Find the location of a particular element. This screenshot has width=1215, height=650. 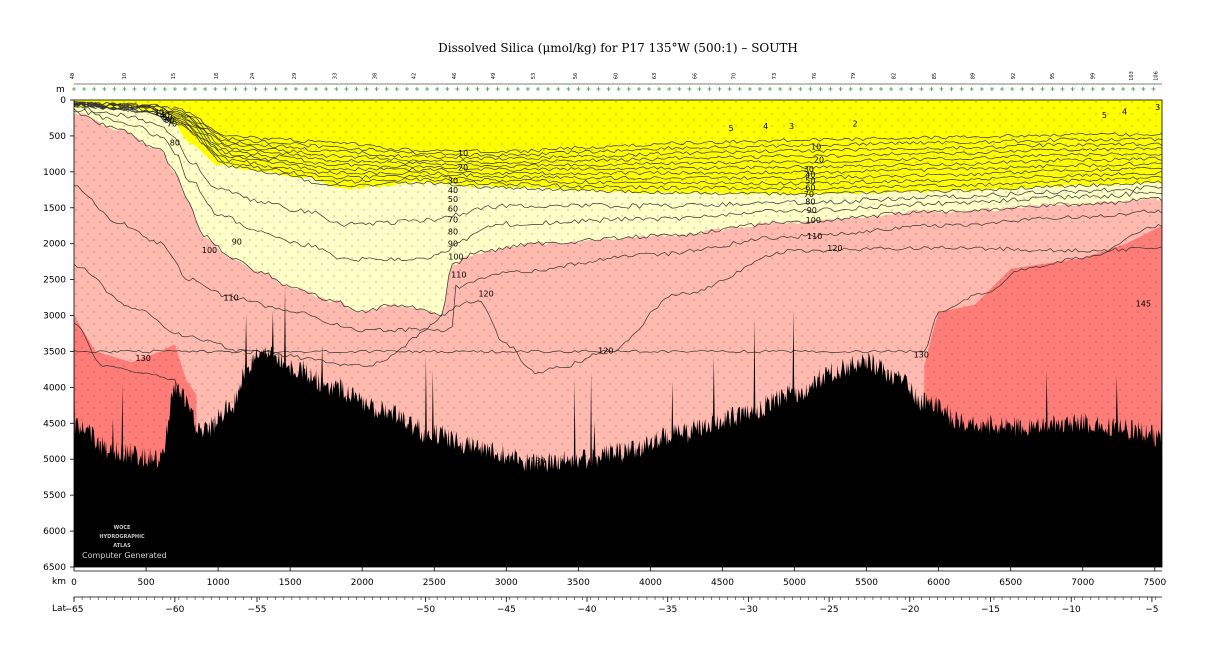

station-label: 48 is located at coordinates (73, 76).